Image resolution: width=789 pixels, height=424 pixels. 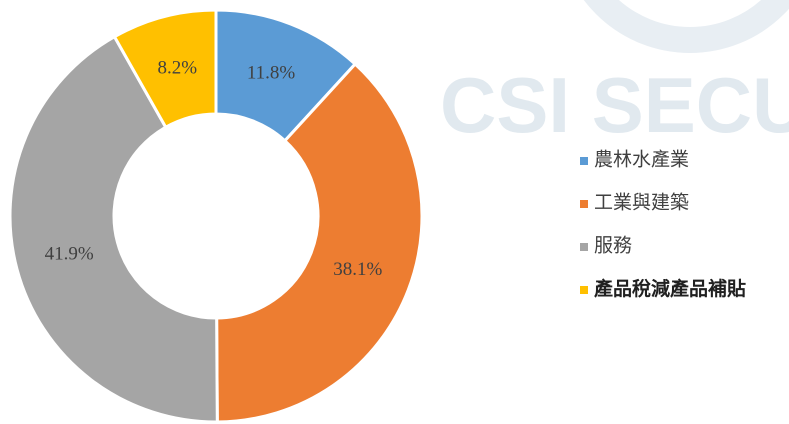 What do you see at coordinates (641, 159) in the screenshot?
I see `legend-label: 農林水產業` at bounding box center [641, 159].